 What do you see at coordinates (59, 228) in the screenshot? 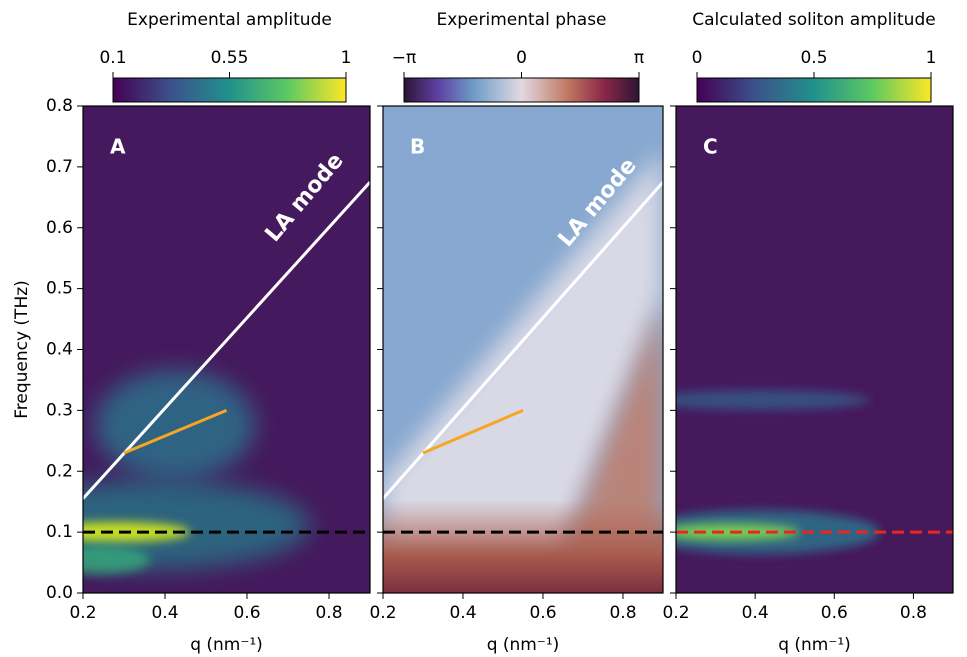
I see `y-tick-label: 0.6` at bounding box center [59, 228].